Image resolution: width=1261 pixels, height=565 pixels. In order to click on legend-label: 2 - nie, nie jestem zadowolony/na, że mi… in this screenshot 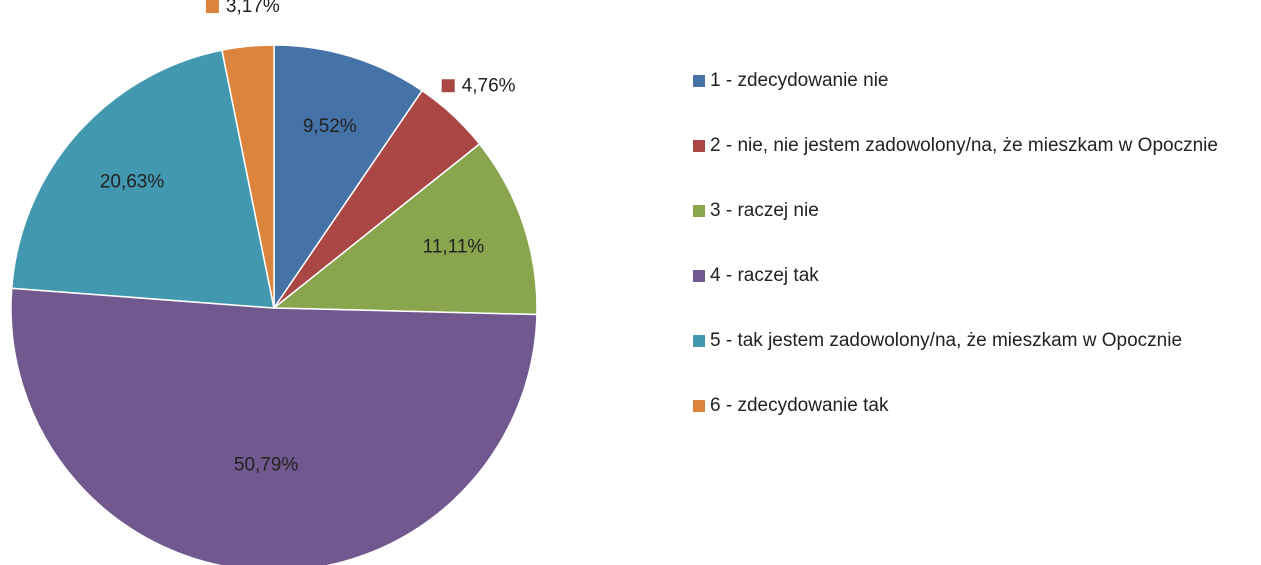, I will do `click(964, 145)`.